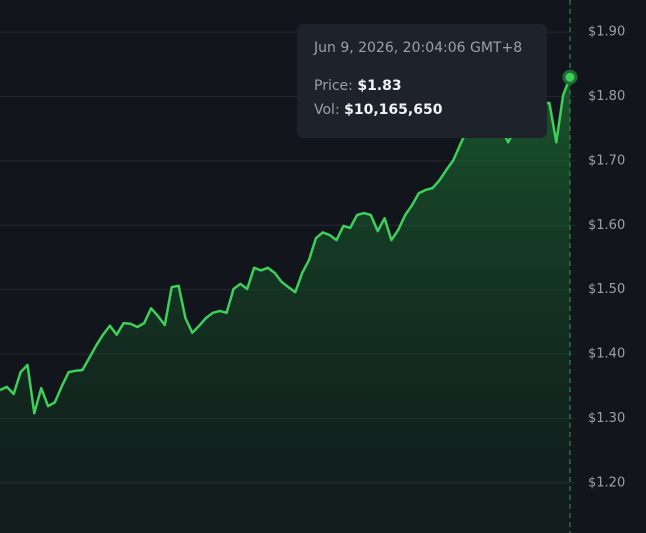  I want to click on tooltip-volume: Vol: $10,165,650, so click(422, 110).